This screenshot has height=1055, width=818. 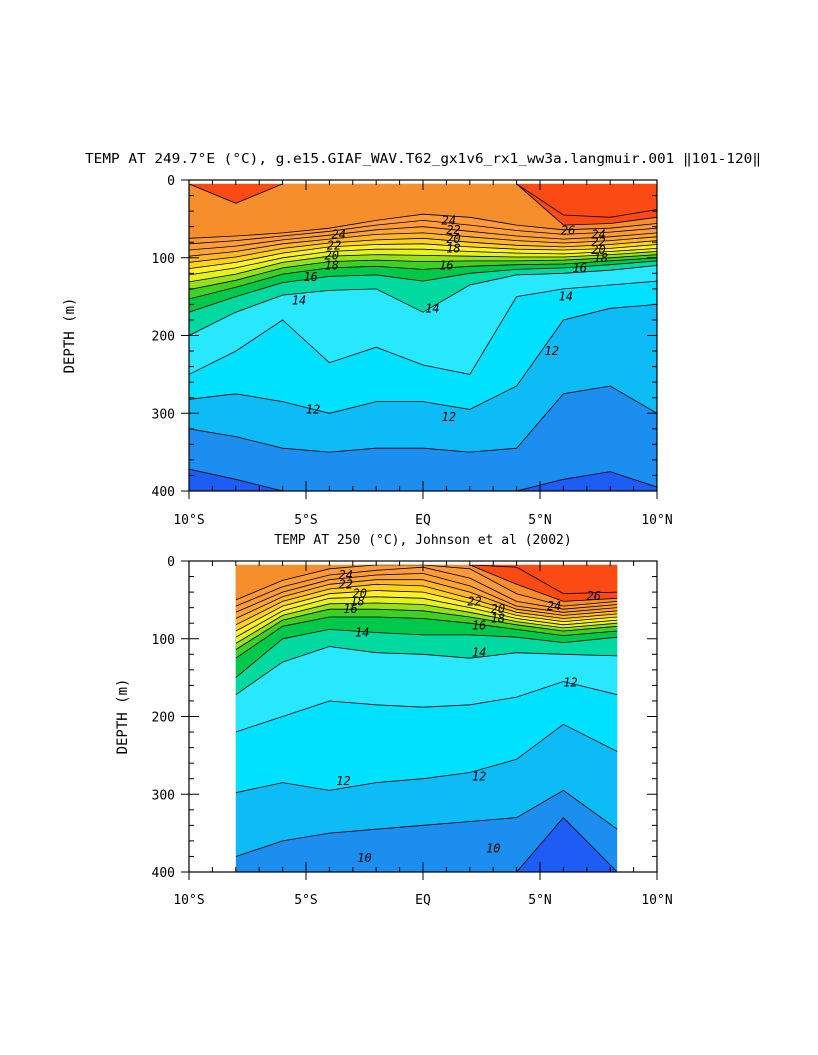 What do you see at coordinates (422, 540) in the screenshot?
I see `chart-title: TEMP AT 250 (°C), Johnson et al (2002)` at bounding box center [422, 540].